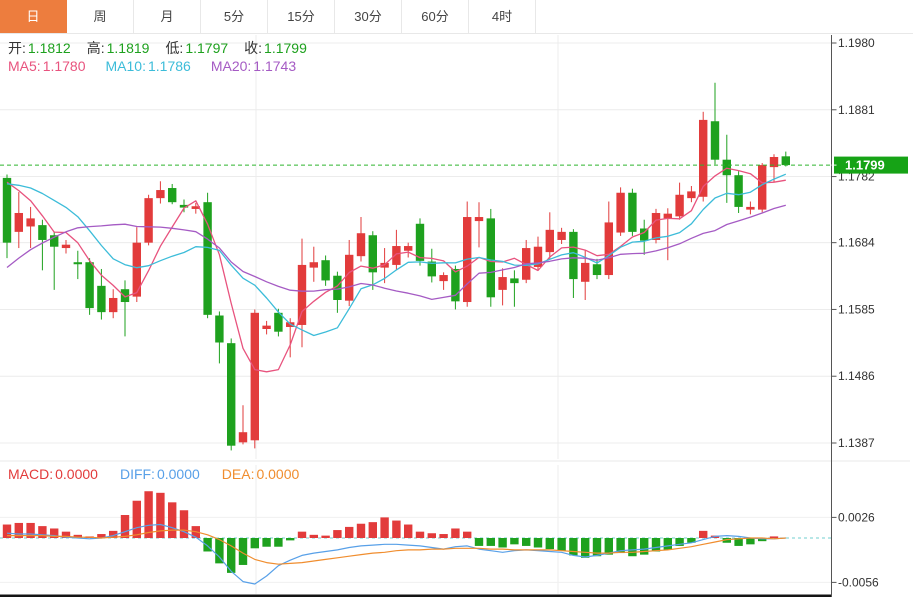  I want to click on ma20-readout: MA20: 1.1743, so click(253, 66).